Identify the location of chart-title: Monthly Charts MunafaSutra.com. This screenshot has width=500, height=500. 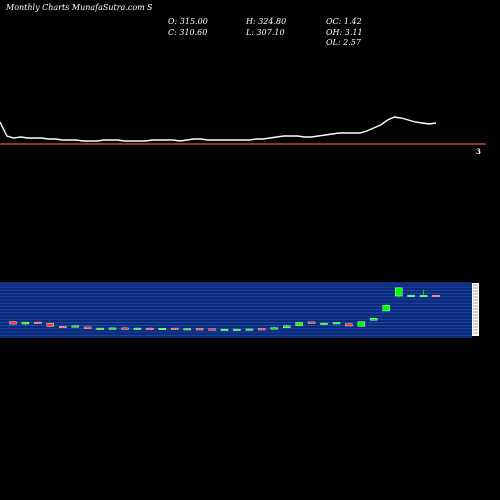
(75, 7).